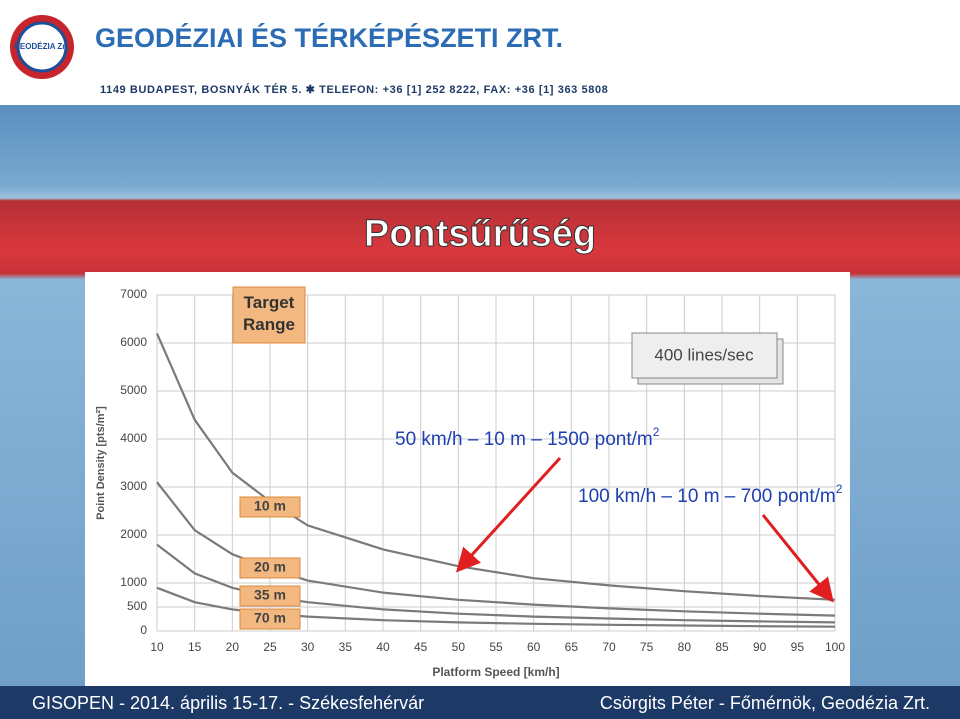 This screenshot has height=719, width=960. I want to click on legend-title: Target Range, so click(269, 313).